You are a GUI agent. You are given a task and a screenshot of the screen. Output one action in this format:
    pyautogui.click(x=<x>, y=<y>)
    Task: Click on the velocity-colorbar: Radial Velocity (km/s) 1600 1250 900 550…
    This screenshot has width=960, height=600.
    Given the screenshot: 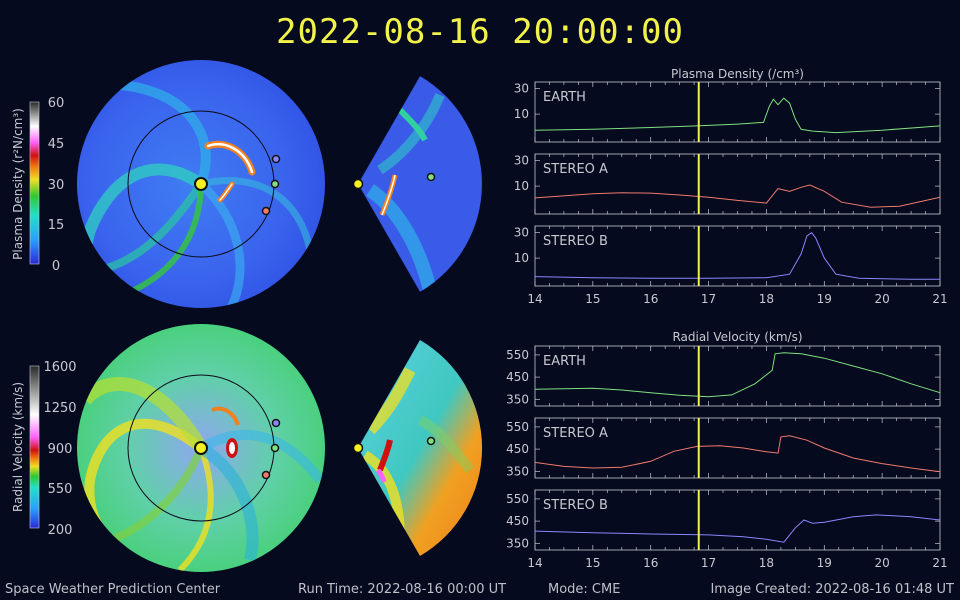 What is the action you would take?
    pyautogui.click(x=44, y=449)
    